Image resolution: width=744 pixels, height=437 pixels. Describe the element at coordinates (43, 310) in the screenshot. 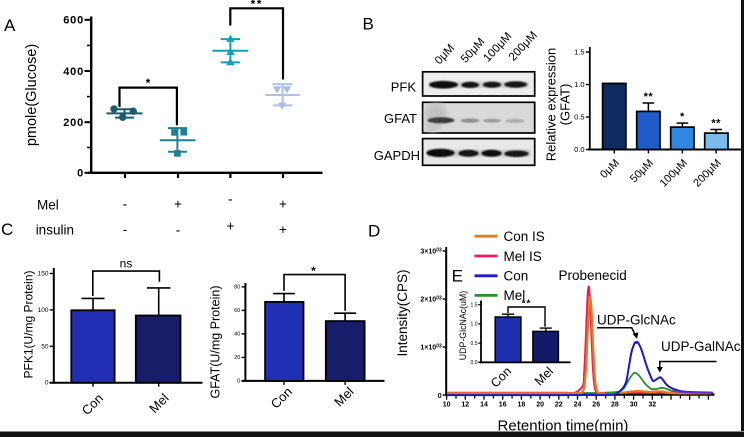

I see `svg-text: 100` at that location.